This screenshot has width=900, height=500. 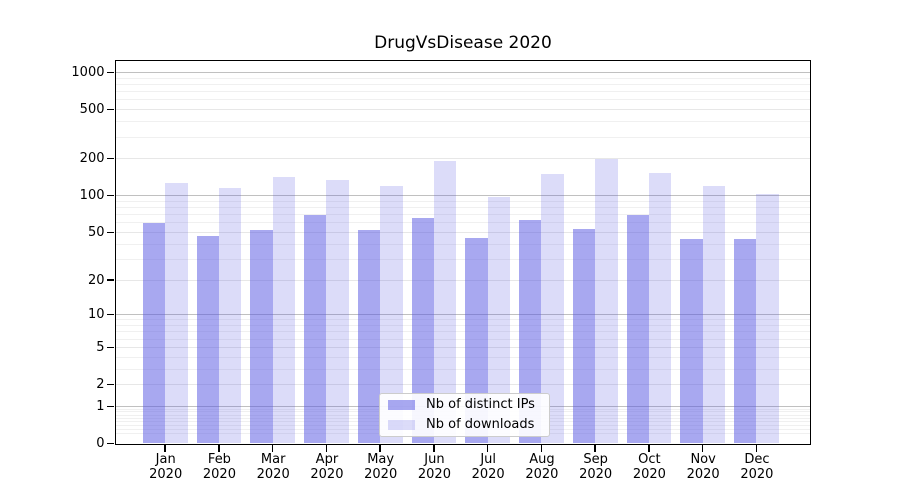 I want to click on bar-nb-of-distinct-ips-feb-2020, so click(x=207, y=339).